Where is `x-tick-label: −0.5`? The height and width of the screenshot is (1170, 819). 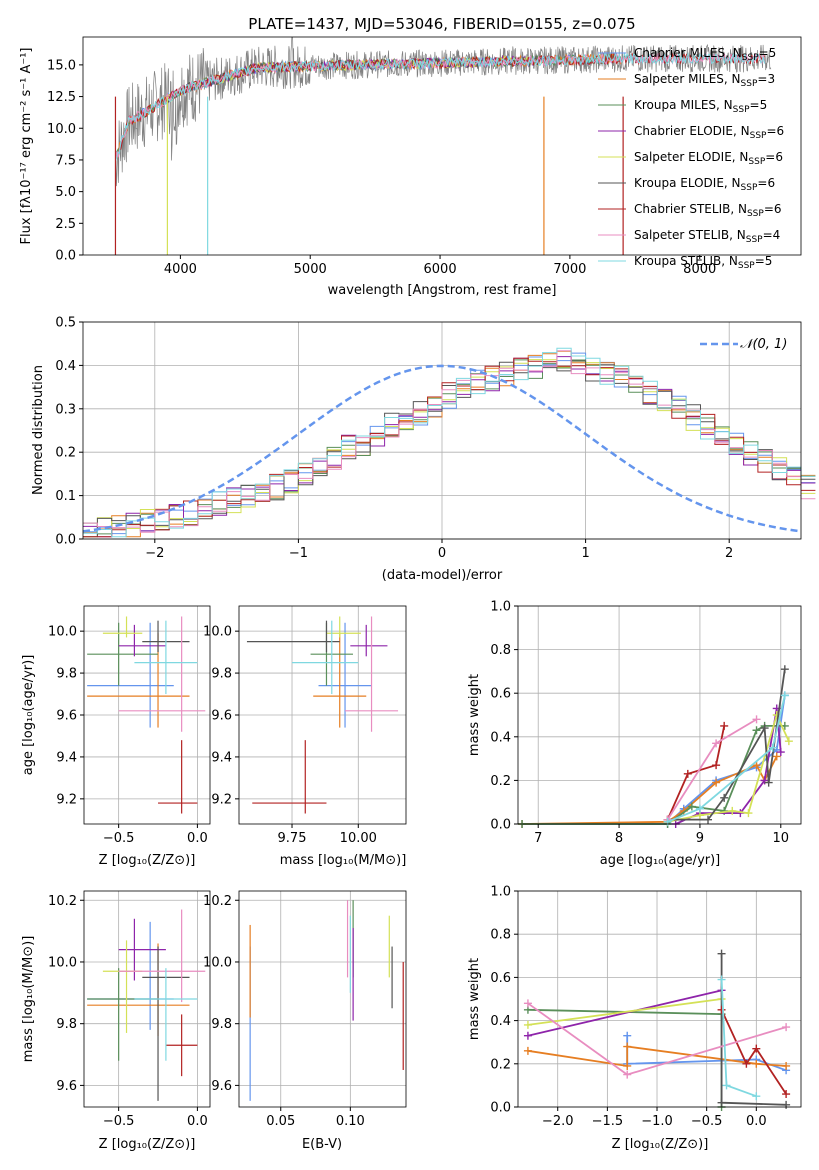
x-tick-label: −0.5 is located at coordinates (119, 838).